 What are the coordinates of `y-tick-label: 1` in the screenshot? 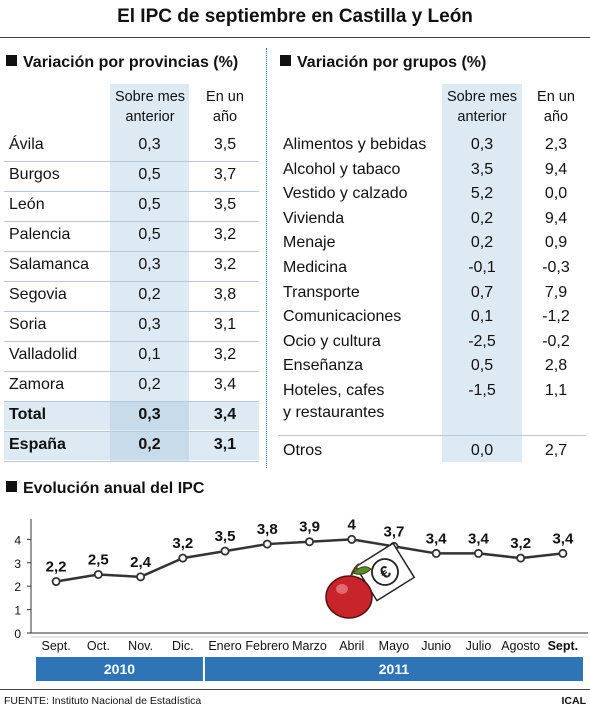 It's located at (17, 611).